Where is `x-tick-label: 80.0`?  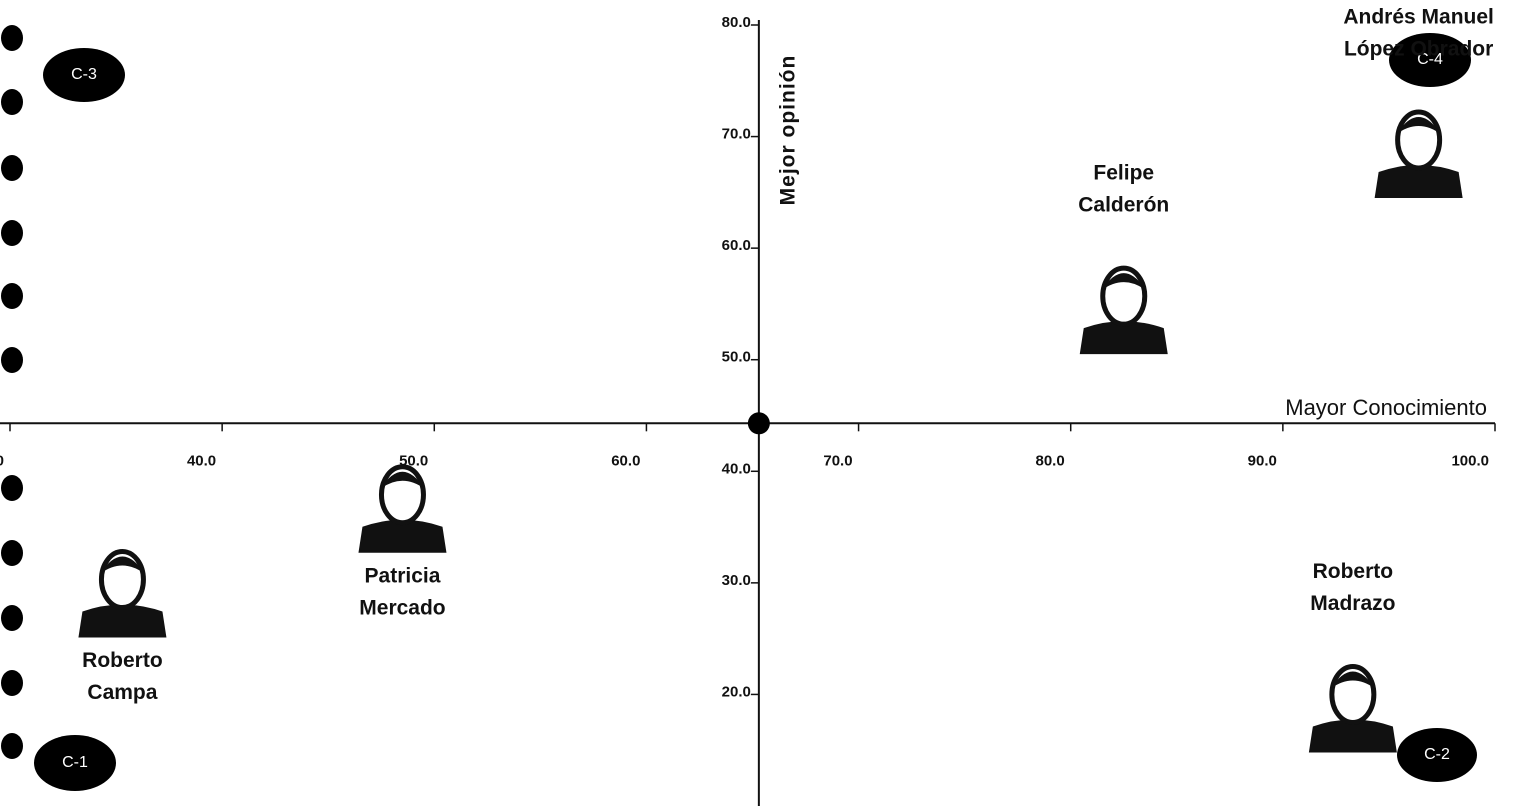
x-tick-label: 80.0 is located at coordinates (1050, 460).